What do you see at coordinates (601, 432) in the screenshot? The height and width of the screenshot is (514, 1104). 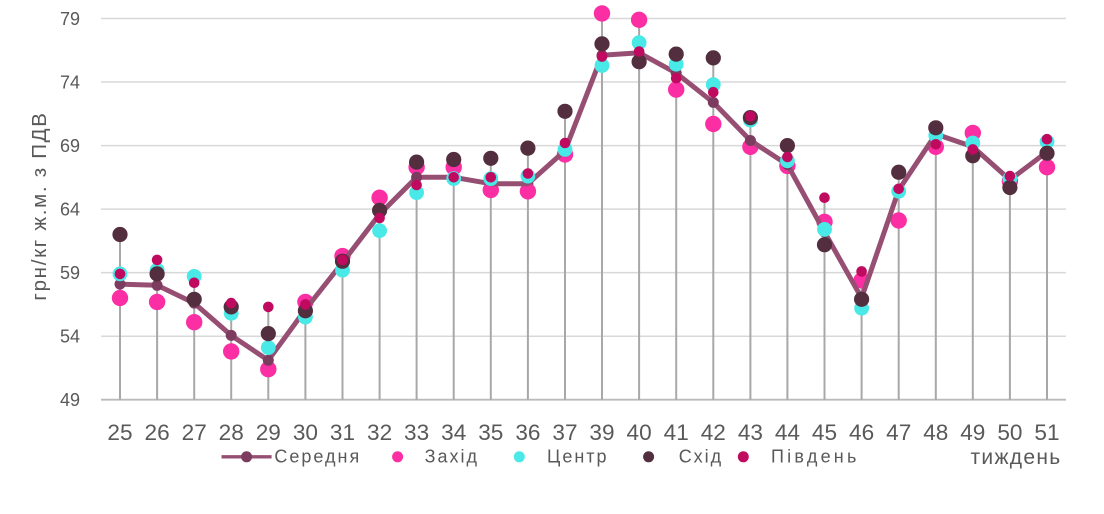 I see `svg-text: 39` at bounding box center [601, 432].